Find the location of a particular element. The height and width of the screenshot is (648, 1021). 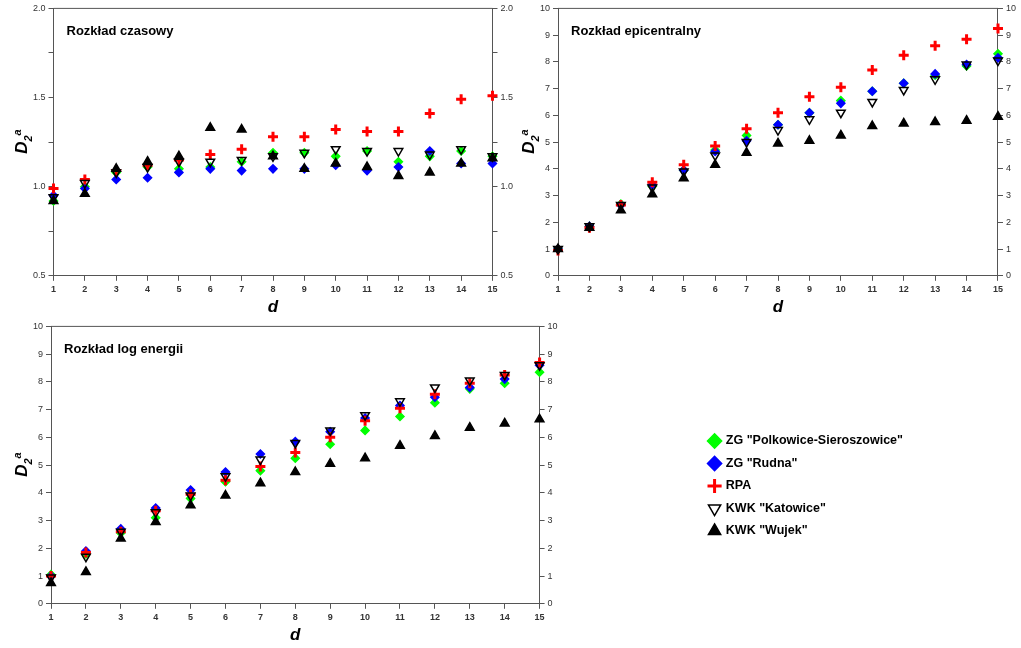

y2-tick-label: 0 is located at coordinates (1008, 275).